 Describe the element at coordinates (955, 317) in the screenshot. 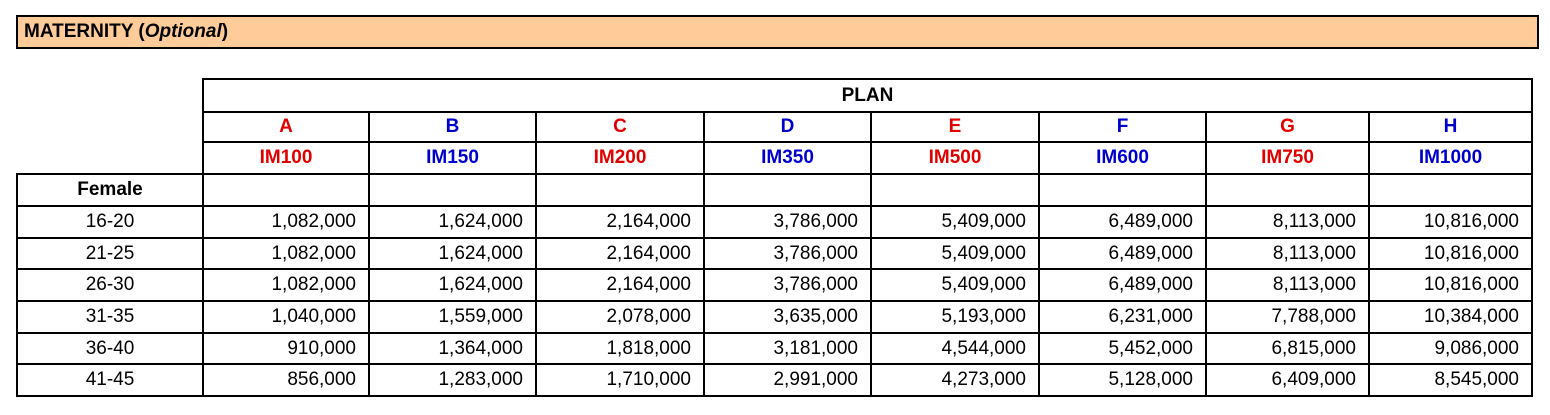

I see `premium-cell: 5,193,000` at that location.